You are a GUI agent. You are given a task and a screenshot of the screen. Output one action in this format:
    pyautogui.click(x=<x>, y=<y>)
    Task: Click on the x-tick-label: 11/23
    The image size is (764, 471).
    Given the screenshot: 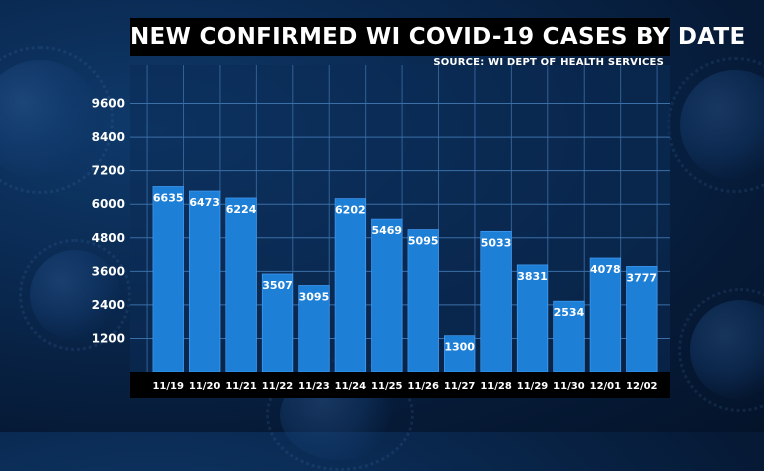 What is the action you would take?
    pyautogui.click(x=314, y=386)
    